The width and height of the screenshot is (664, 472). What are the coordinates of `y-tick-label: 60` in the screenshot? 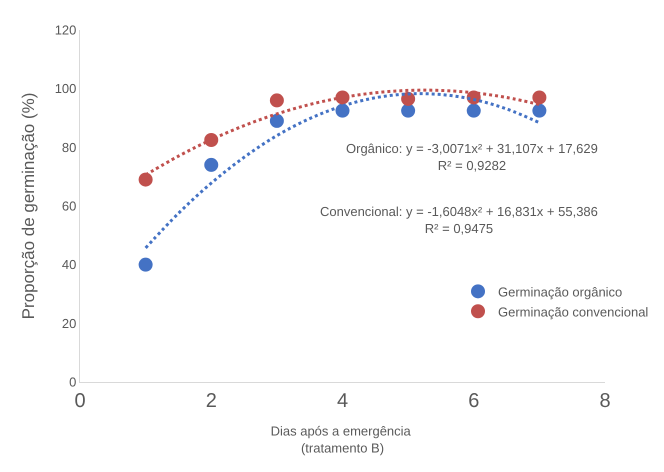 It's located at (69, 206).